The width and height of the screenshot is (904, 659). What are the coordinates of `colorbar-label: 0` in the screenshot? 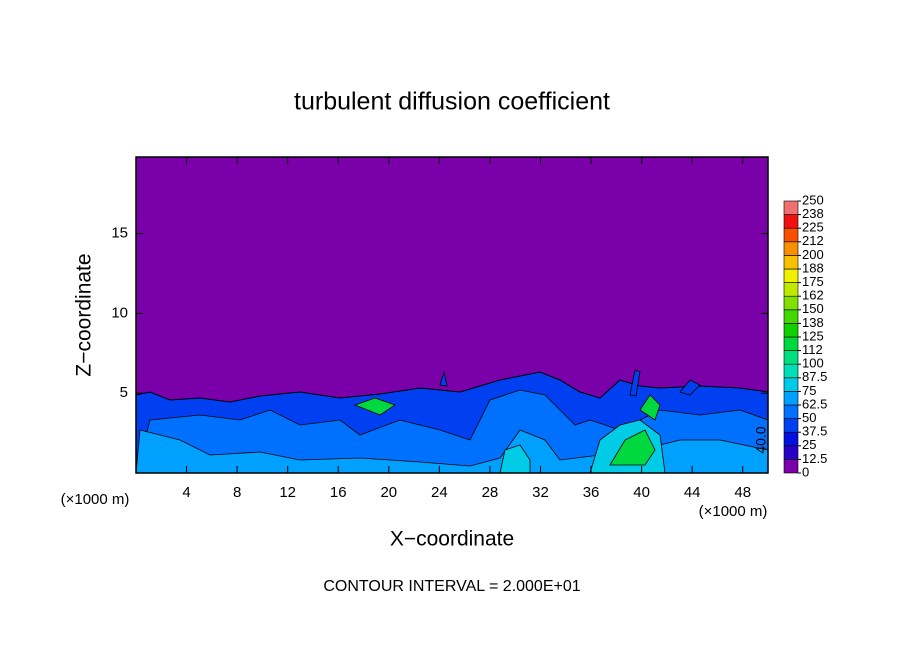 It's located at (805, 471).